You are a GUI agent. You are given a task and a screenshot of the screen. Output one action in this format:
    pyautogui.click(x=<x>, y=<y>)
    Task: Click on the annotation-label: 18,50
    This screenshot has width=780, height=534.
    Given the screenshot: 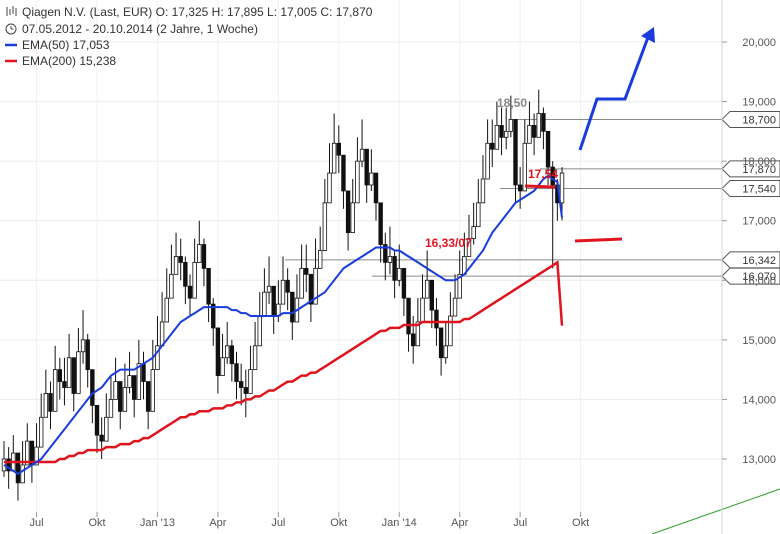 What is the action you would take?
    pyautogui.click(x=512, y=103)
    